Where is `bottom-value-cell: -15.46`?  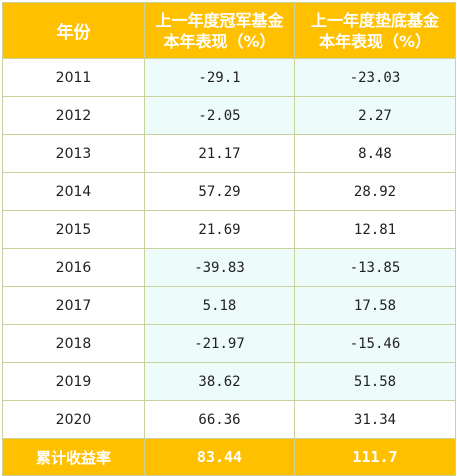
bottom-value-cell: -15.46 is located at coordinates (375, 343).